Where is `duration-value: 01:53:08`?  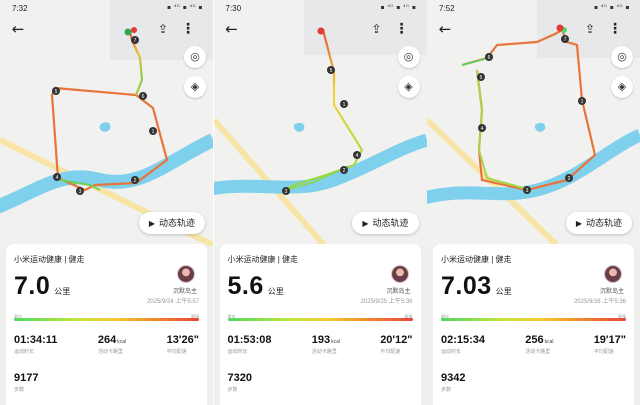 duration-value: 01:53:08 is located at coordinates (249, 340).